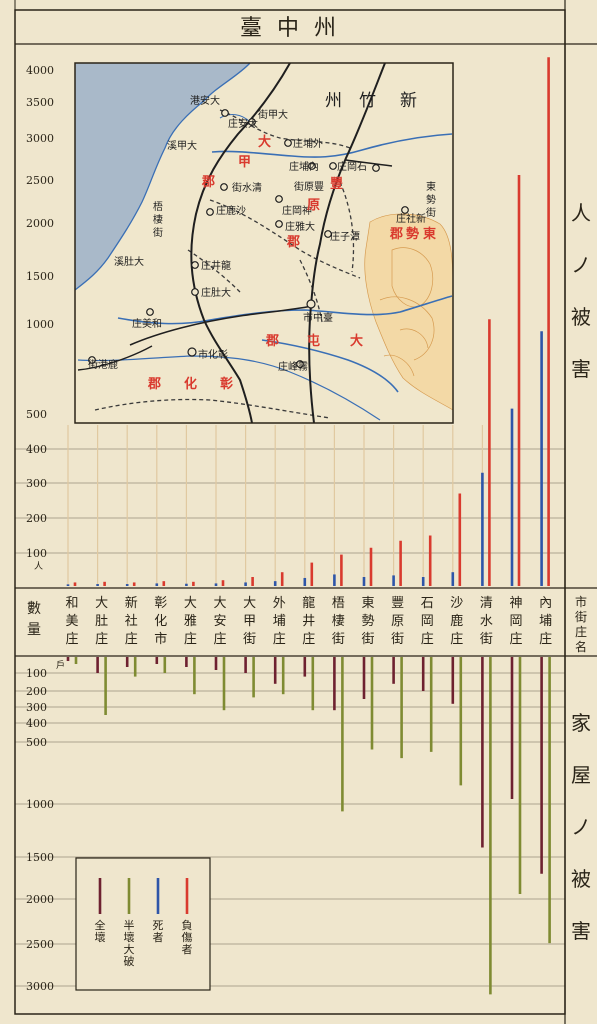 Image resolution: width=597 pixels, height=1024 pixels. I want to click on legend-label: 全壞, so click(100, 931).